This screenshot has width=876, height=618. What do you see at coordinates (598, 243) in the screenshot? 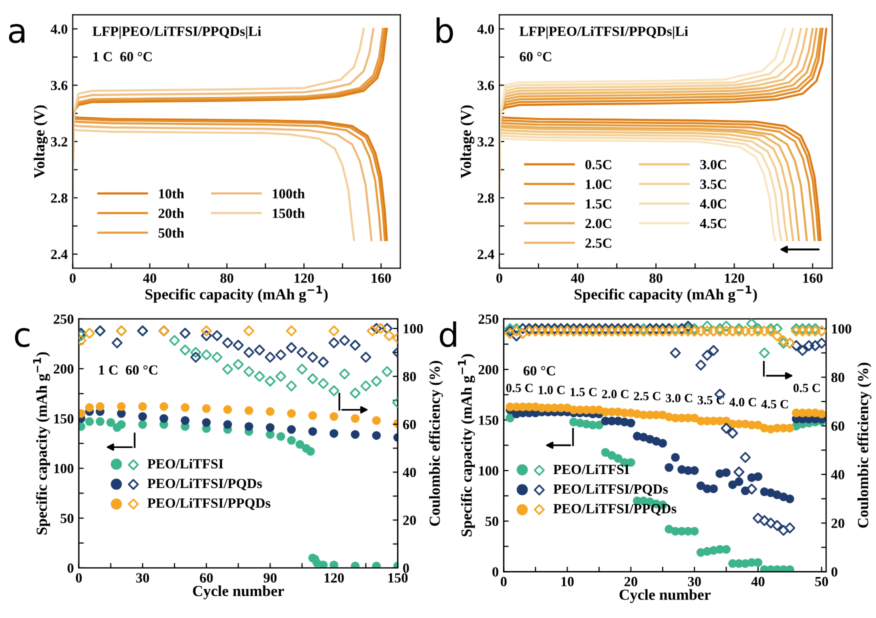
I see `legend-label: 2.5C` at bounding box center [598, 243].